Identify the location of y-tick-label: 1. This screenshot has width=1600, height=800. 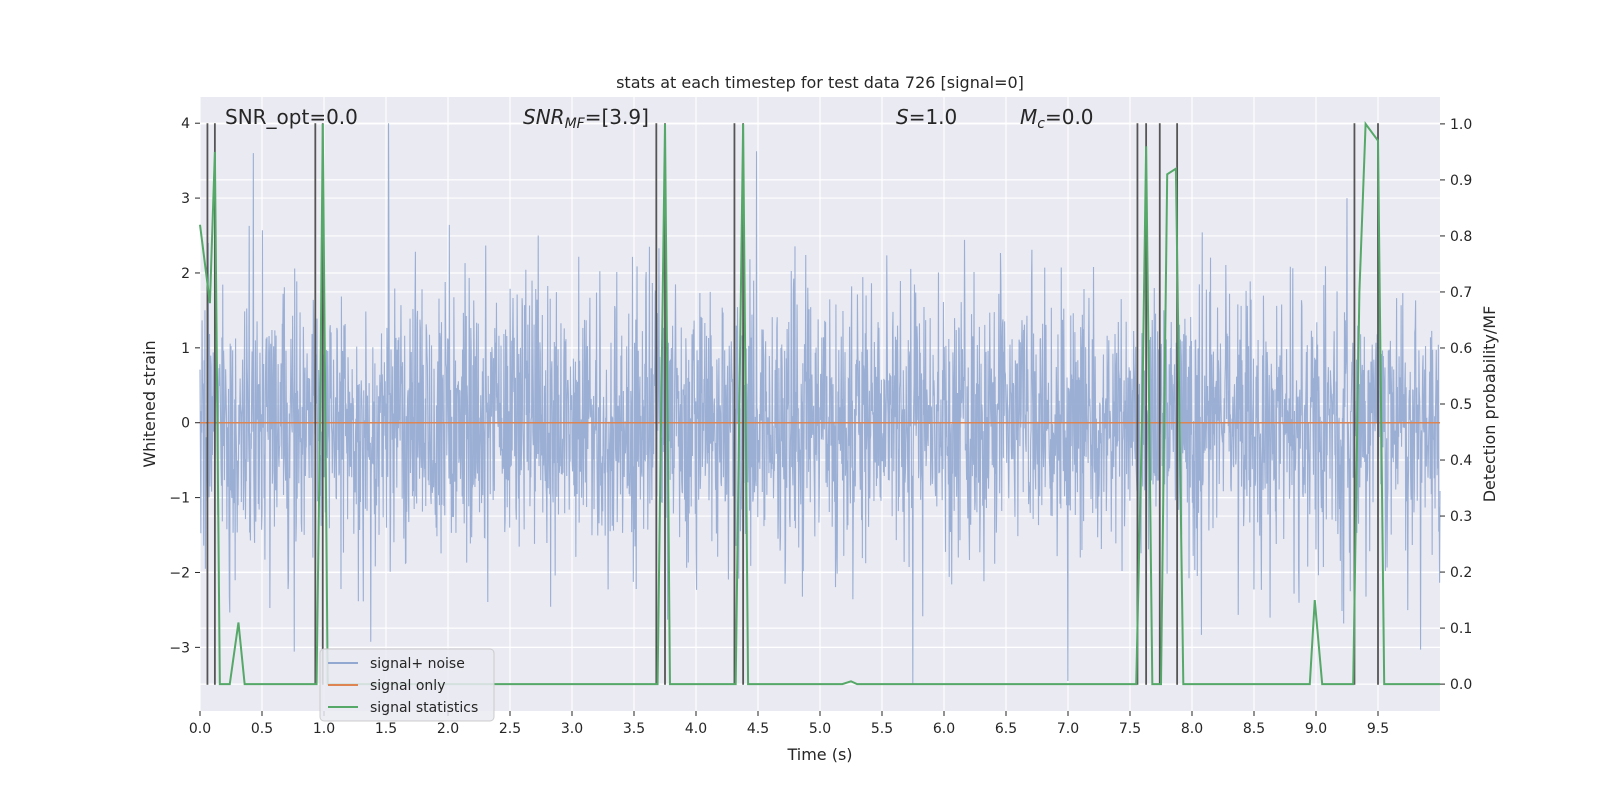
(185, 349).